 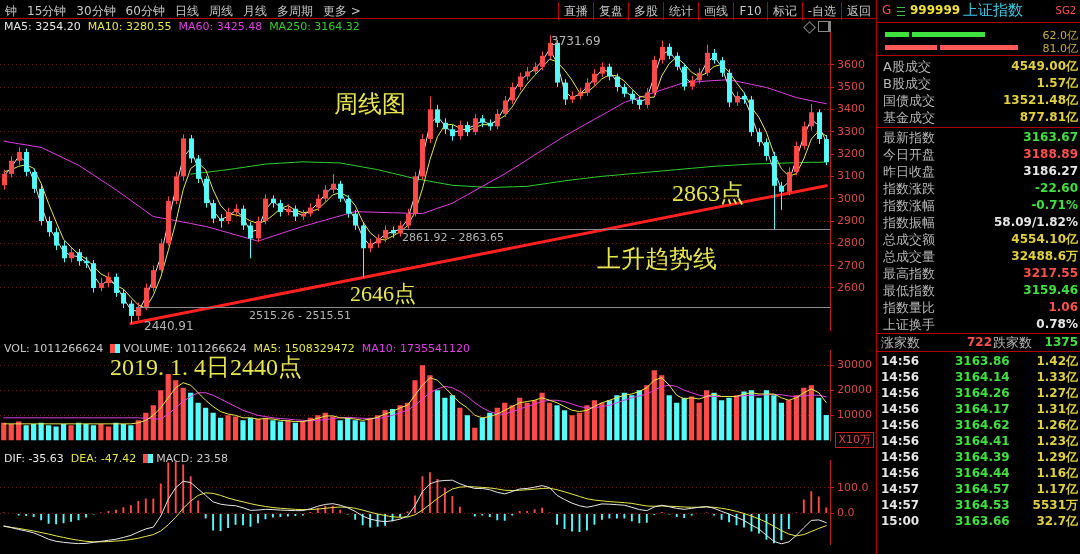 What do you see at coordinates (300, 316) in the screenshot?
I see `band-label: 2515.26 - 2515.51` at bounding box center [300, 316].